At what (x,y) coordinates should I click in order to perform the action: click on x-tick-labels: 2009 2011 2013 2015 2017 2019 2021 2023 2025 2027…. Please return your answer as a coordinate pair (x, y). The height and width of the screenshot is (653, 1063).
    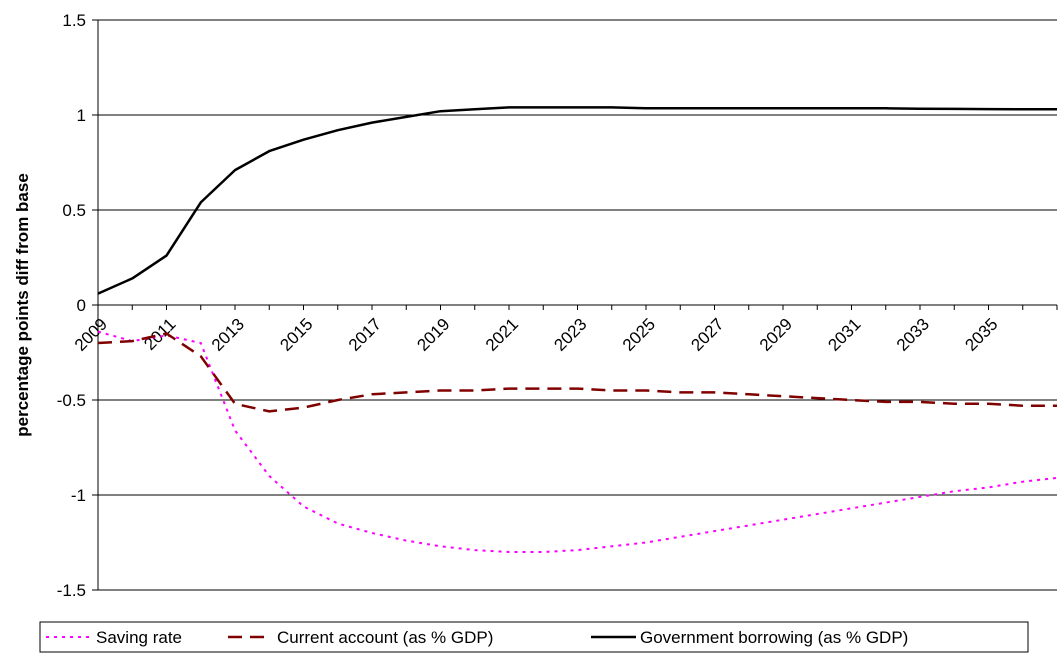
    Looking at the image, I should click on (536, 335).